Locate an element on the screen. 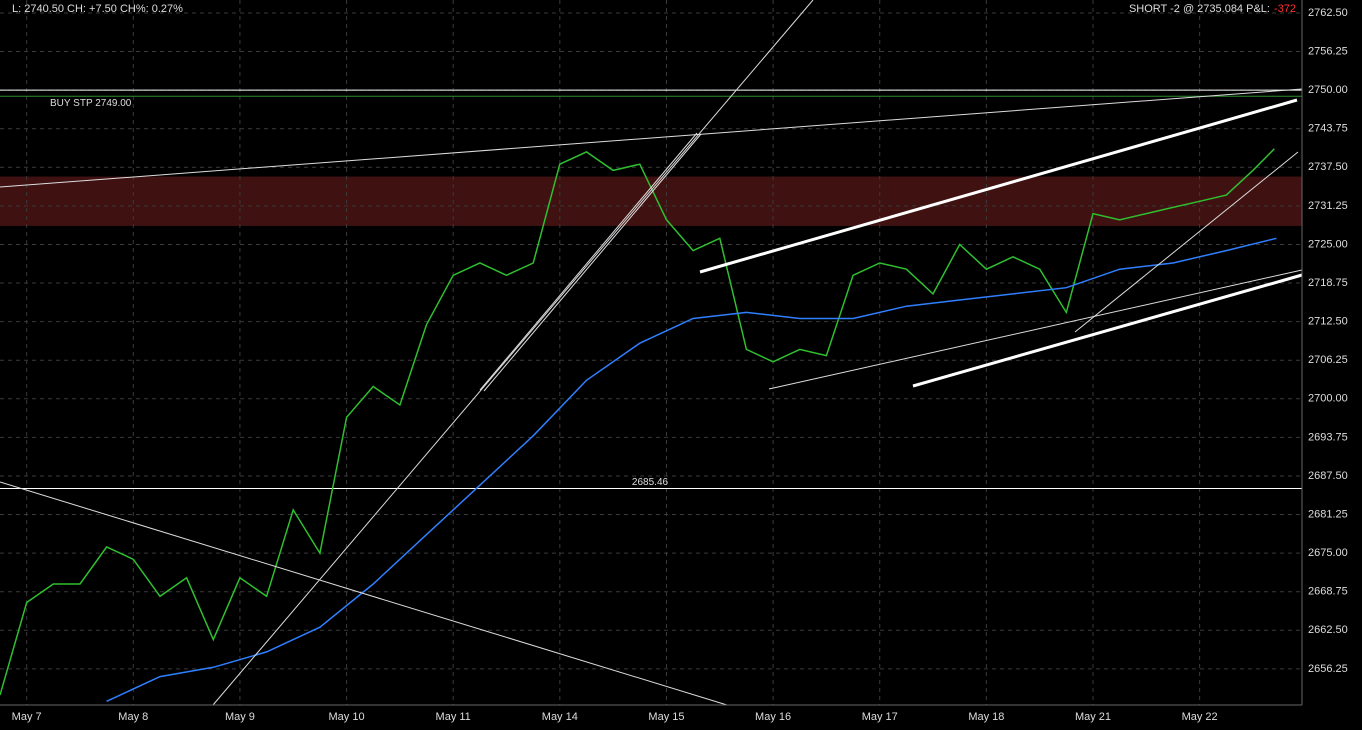 This screenshot has height=730, width=1362. y-tick-label: 2675.00 is located at coordinates (1328, 553).